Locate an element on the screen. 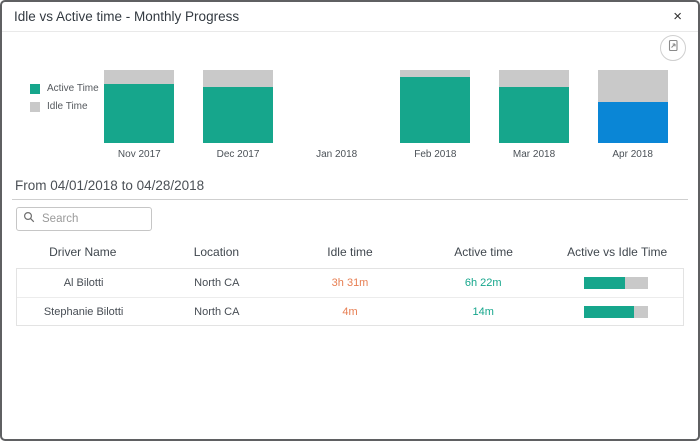  col-idle-time: Idle time is located at coordinates (350, 252).